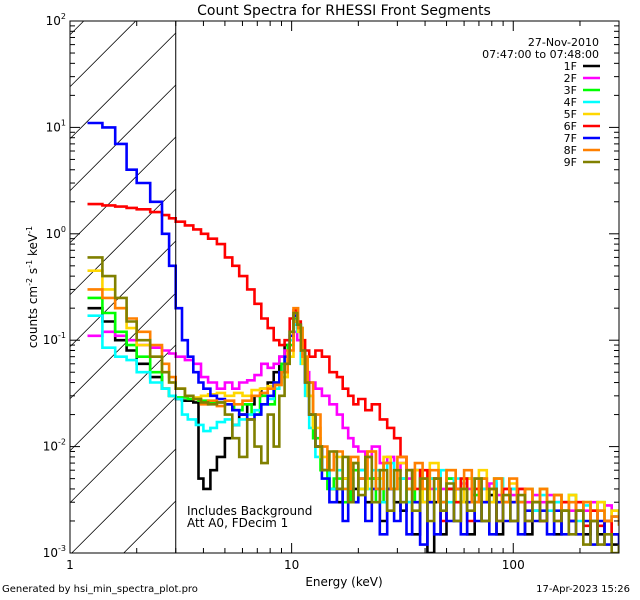  What do you see at coordinates (570, 138) in the screenshot?
I see `legend-label-7f: 7F` at bounding box center [570, 138].